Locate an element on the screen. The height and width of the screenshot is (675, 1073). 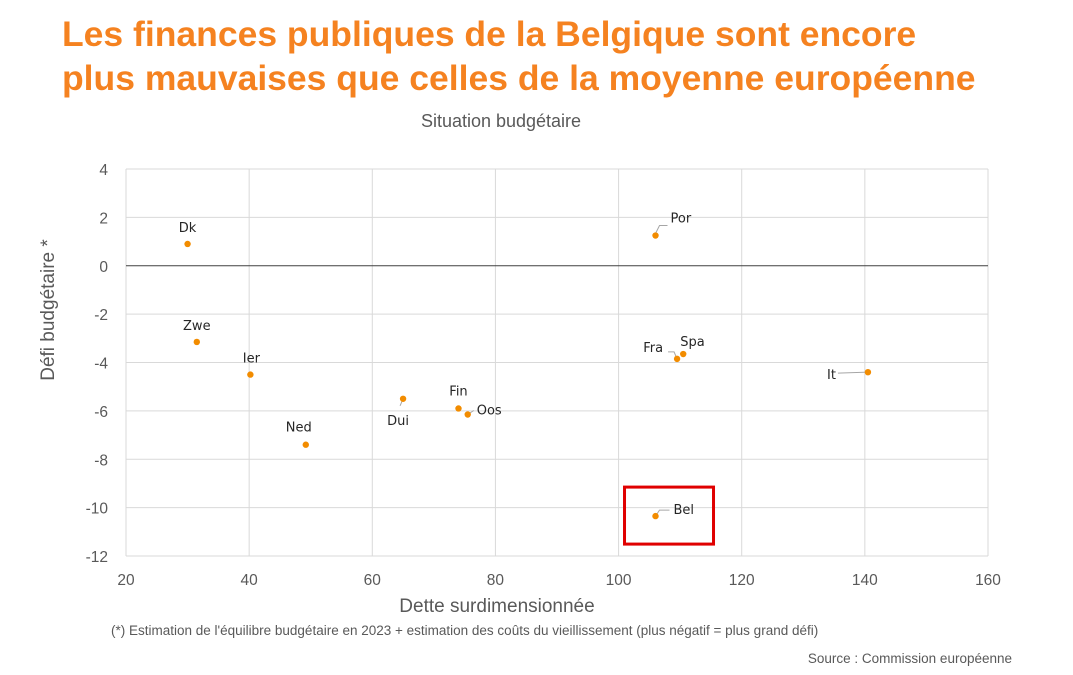
data-point-spa is located at coordinates (683, 354).